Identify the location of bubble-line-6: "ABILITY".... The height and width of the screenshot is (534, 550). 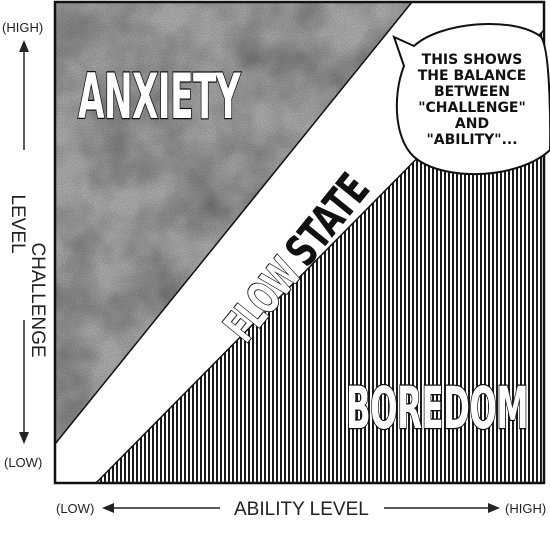
(471, 140).